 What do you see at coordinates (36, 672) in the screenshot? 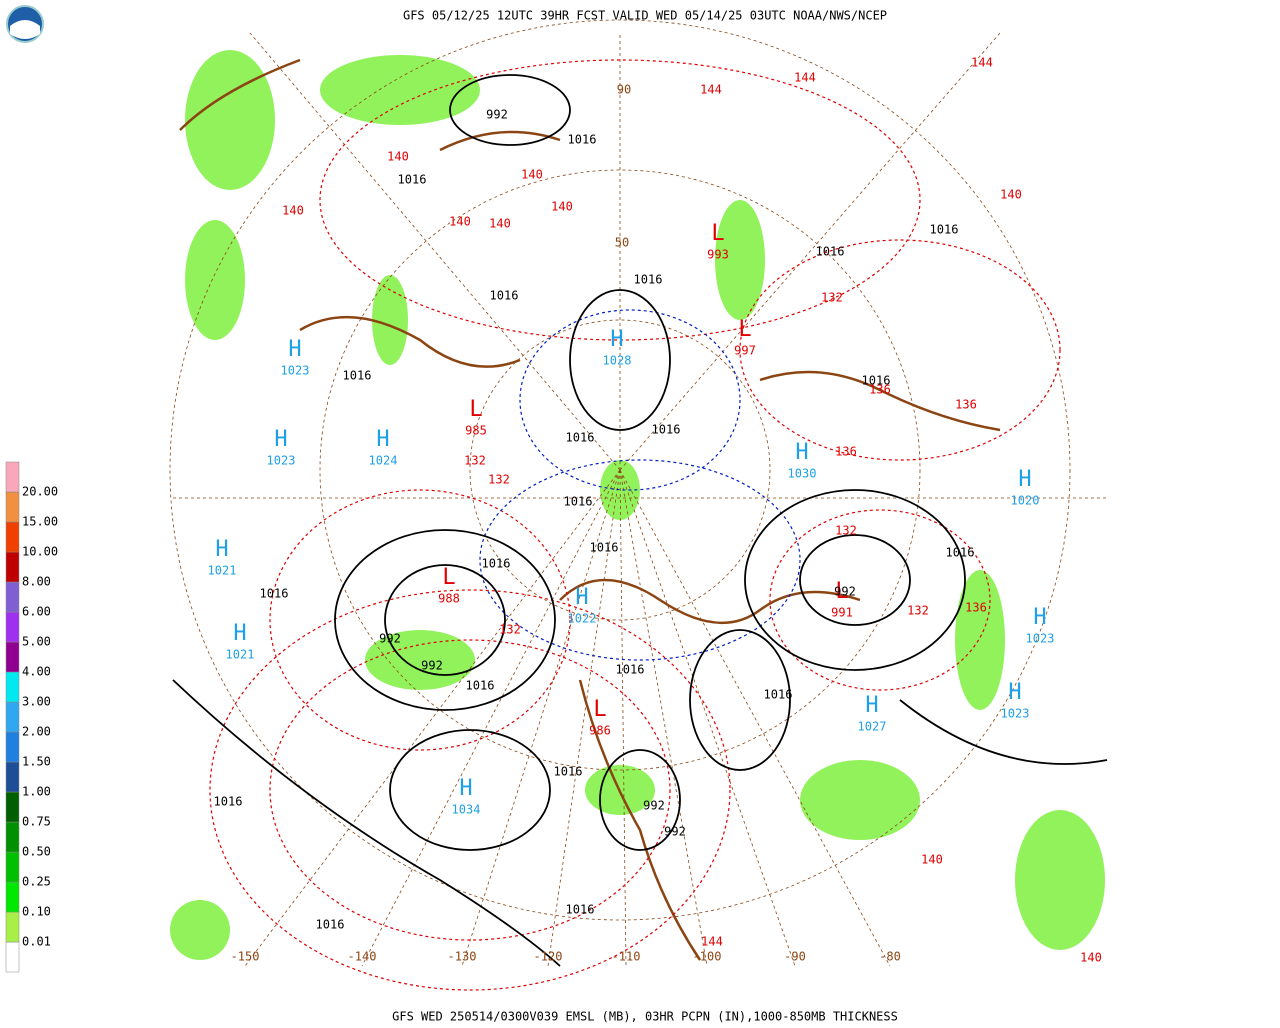
I see `legend-label: 4.00` at bounding box center [36, 672].